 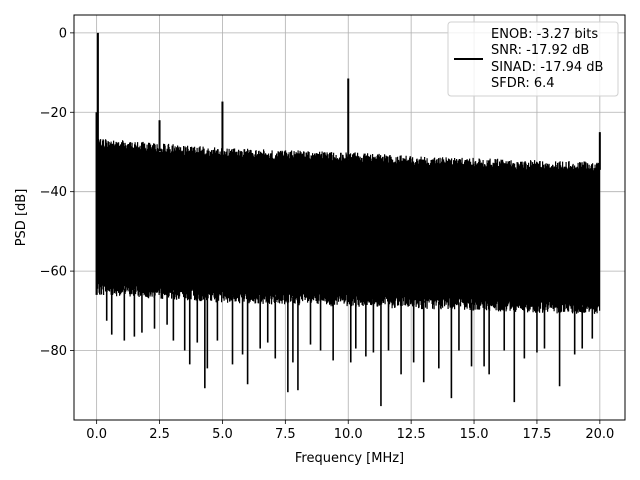 I want to click on x-tick-label: 2.5, so click(x=159, y=434).